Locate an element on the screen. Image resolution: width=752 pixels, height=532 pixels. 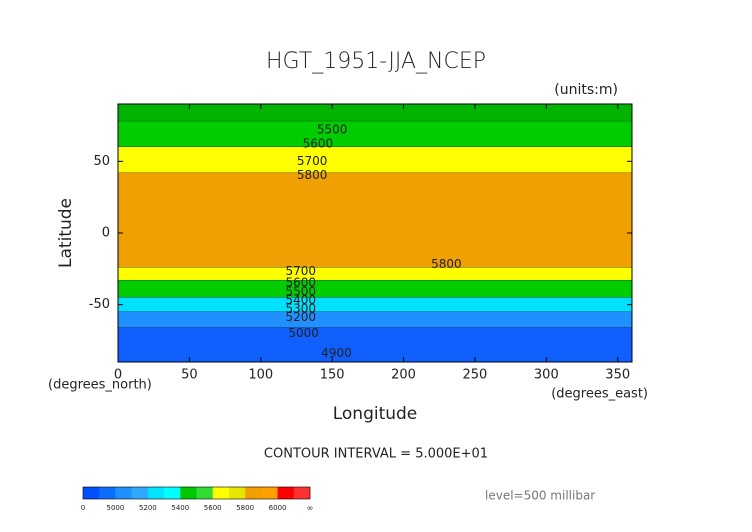
contour-label: 4900 is located at coordinates (336, 353).